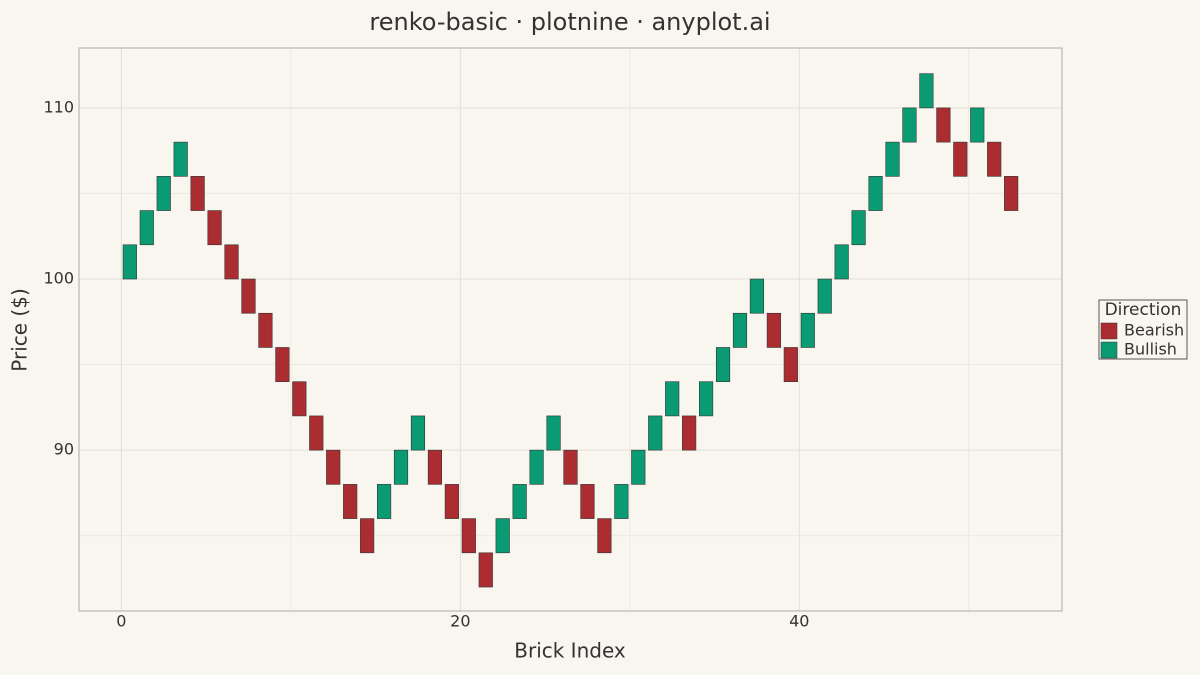 The image size is (1200, 675). I want to click on chart-title: renko-basic · plotnine · anyplot.ai, so click(569, 22).